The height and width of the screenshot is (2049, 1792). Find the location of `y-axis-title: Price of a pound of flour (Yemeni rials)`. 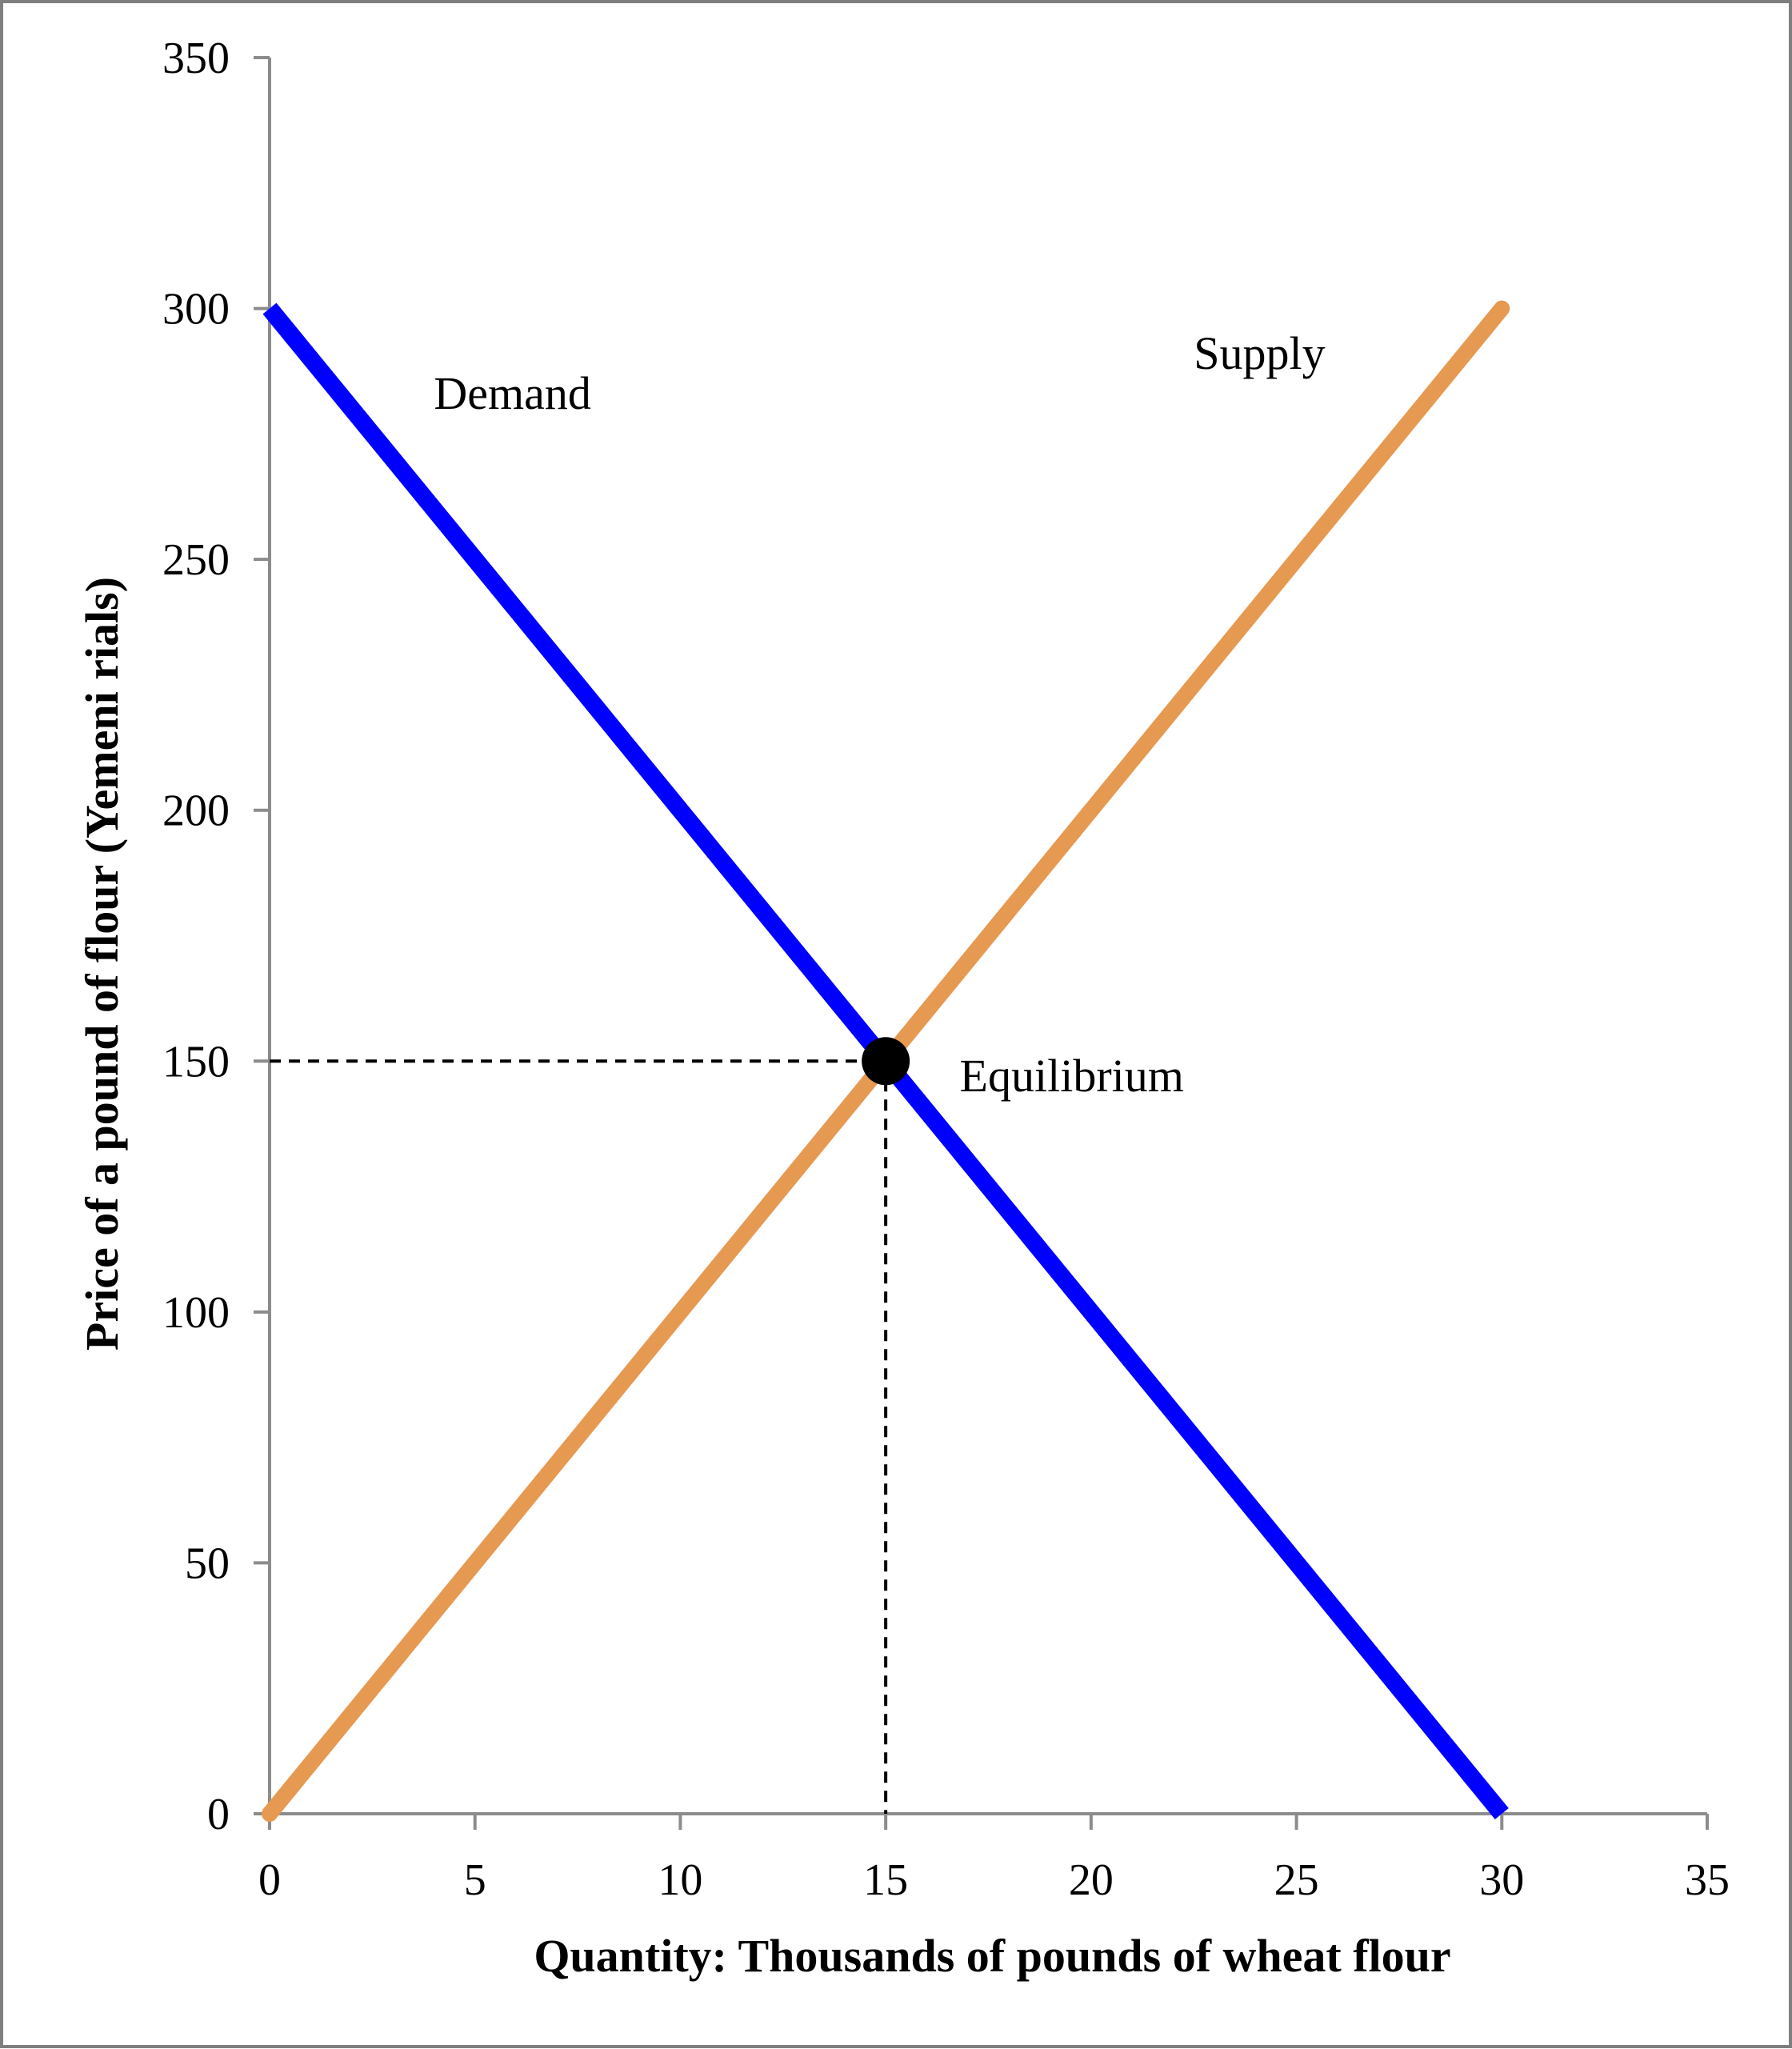

y-axis-title: Price of a pound of flour (Yemeni rials) is located at coordinates (102, 964).